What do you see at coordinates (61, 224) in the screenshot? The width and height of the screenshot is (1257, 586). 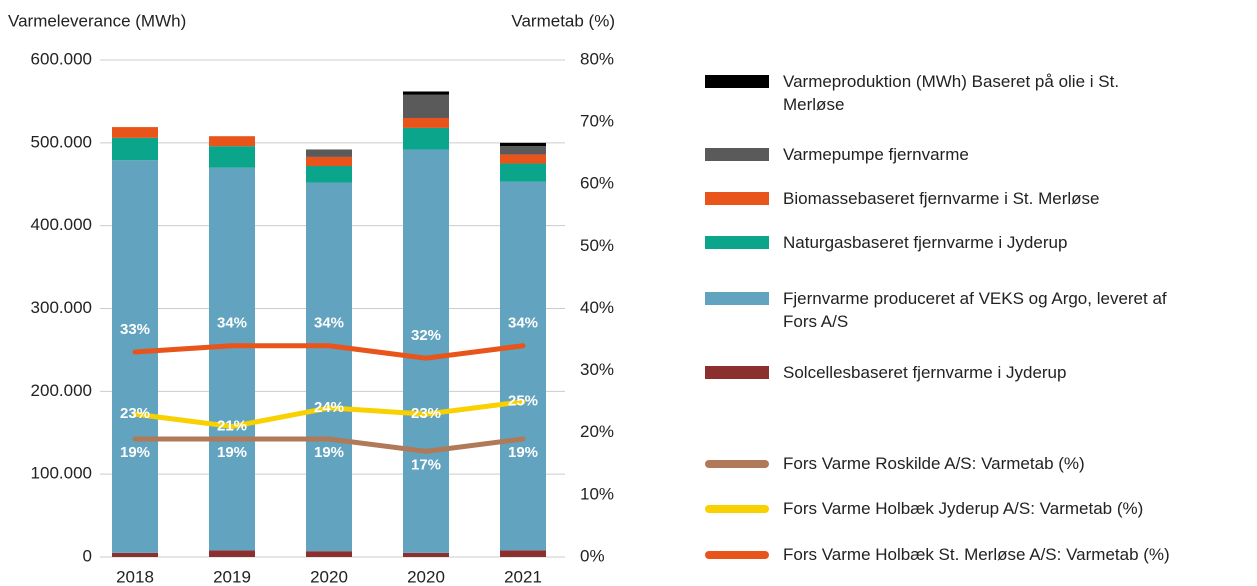 I see `y-tick-label: 400.000` at bounding box center [61, 224].